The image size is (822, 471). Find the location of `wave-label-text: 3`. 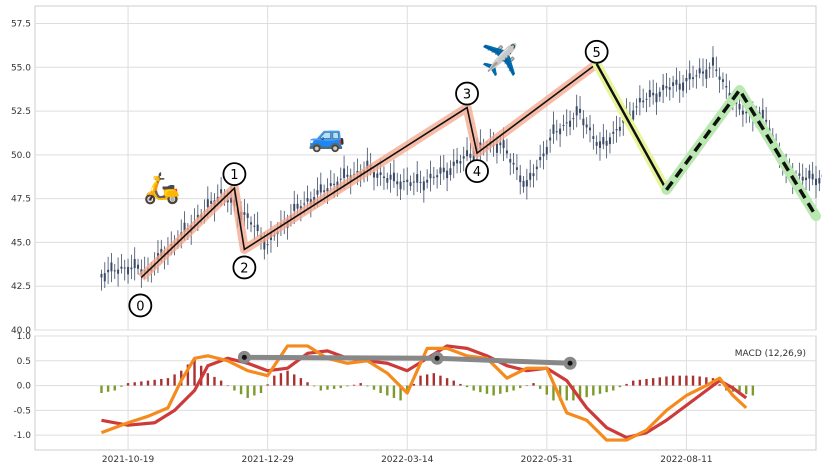

wave-label-text: 3 is located at coordinates (467, 95).